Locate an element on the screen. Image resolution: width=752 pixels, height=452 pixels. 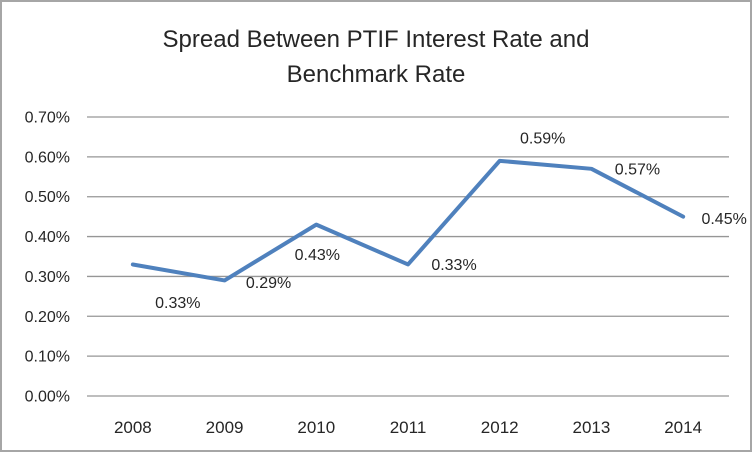
data-point-label: 0.59% is located at coordinates (542, 138).